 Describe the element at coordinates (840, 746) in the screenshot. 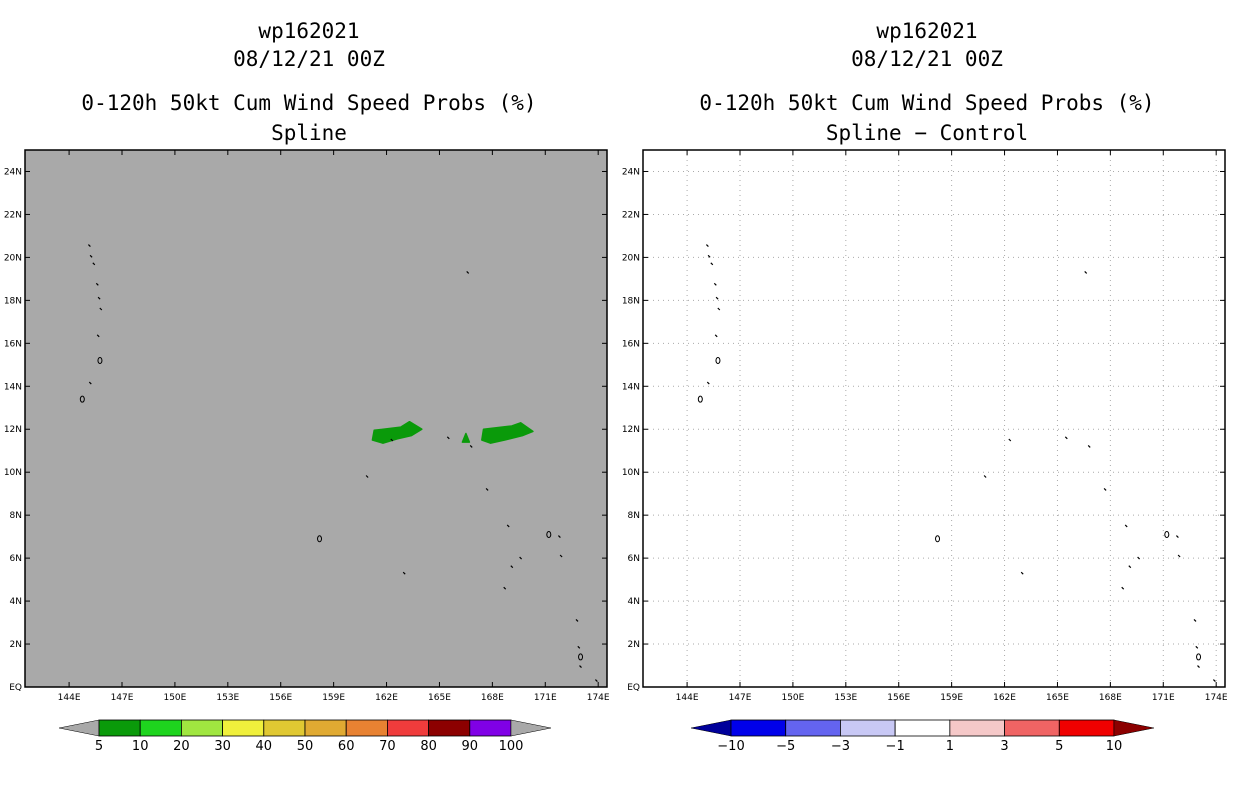

I see `colorbar-label: −3` at that location.